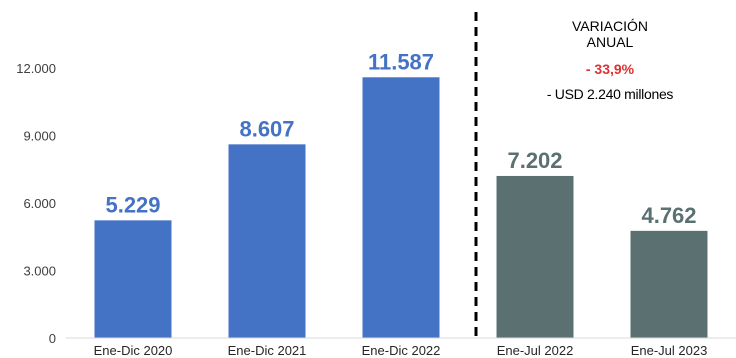 This screenshot has width=736, height=358. What do you see at coordinates (132, 204) in the screenshot?
I see `bar-value-label: 5.229` at bounding box center [132, 204].